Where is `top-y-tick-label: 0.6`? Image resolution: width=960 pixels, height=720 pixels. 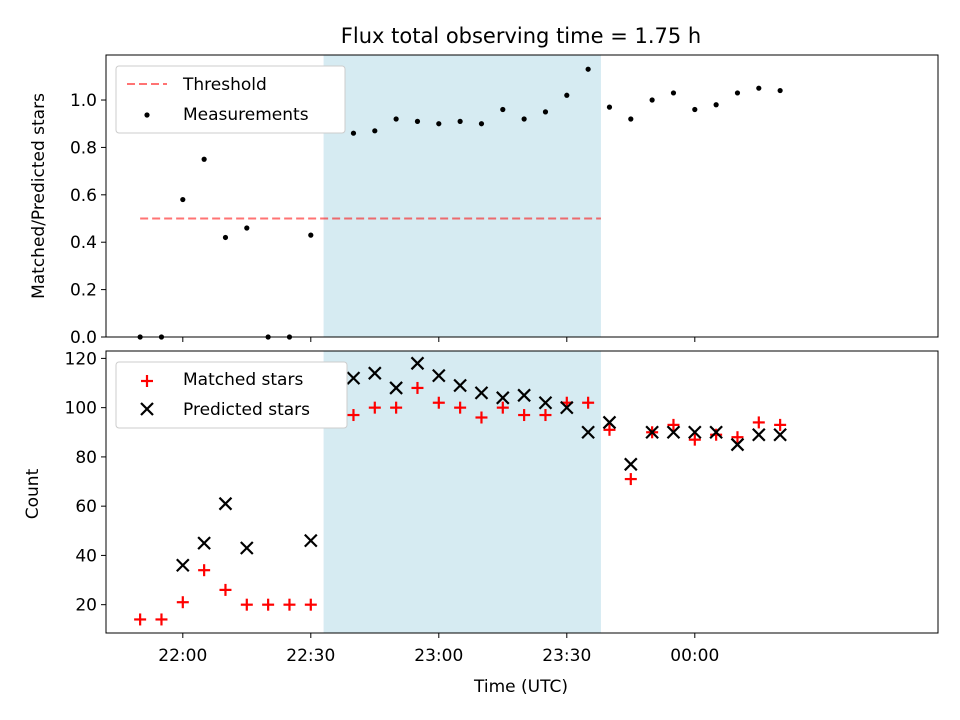
top-y-tick-label: 0.6 is located at coordinates (83, 196).